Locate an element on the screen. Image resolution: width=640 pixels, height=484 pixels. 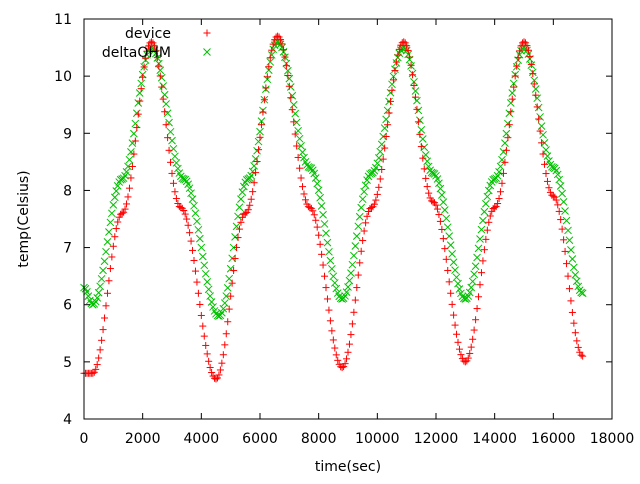
x-tick-label: 16000 is located at coordinates (553, 439).